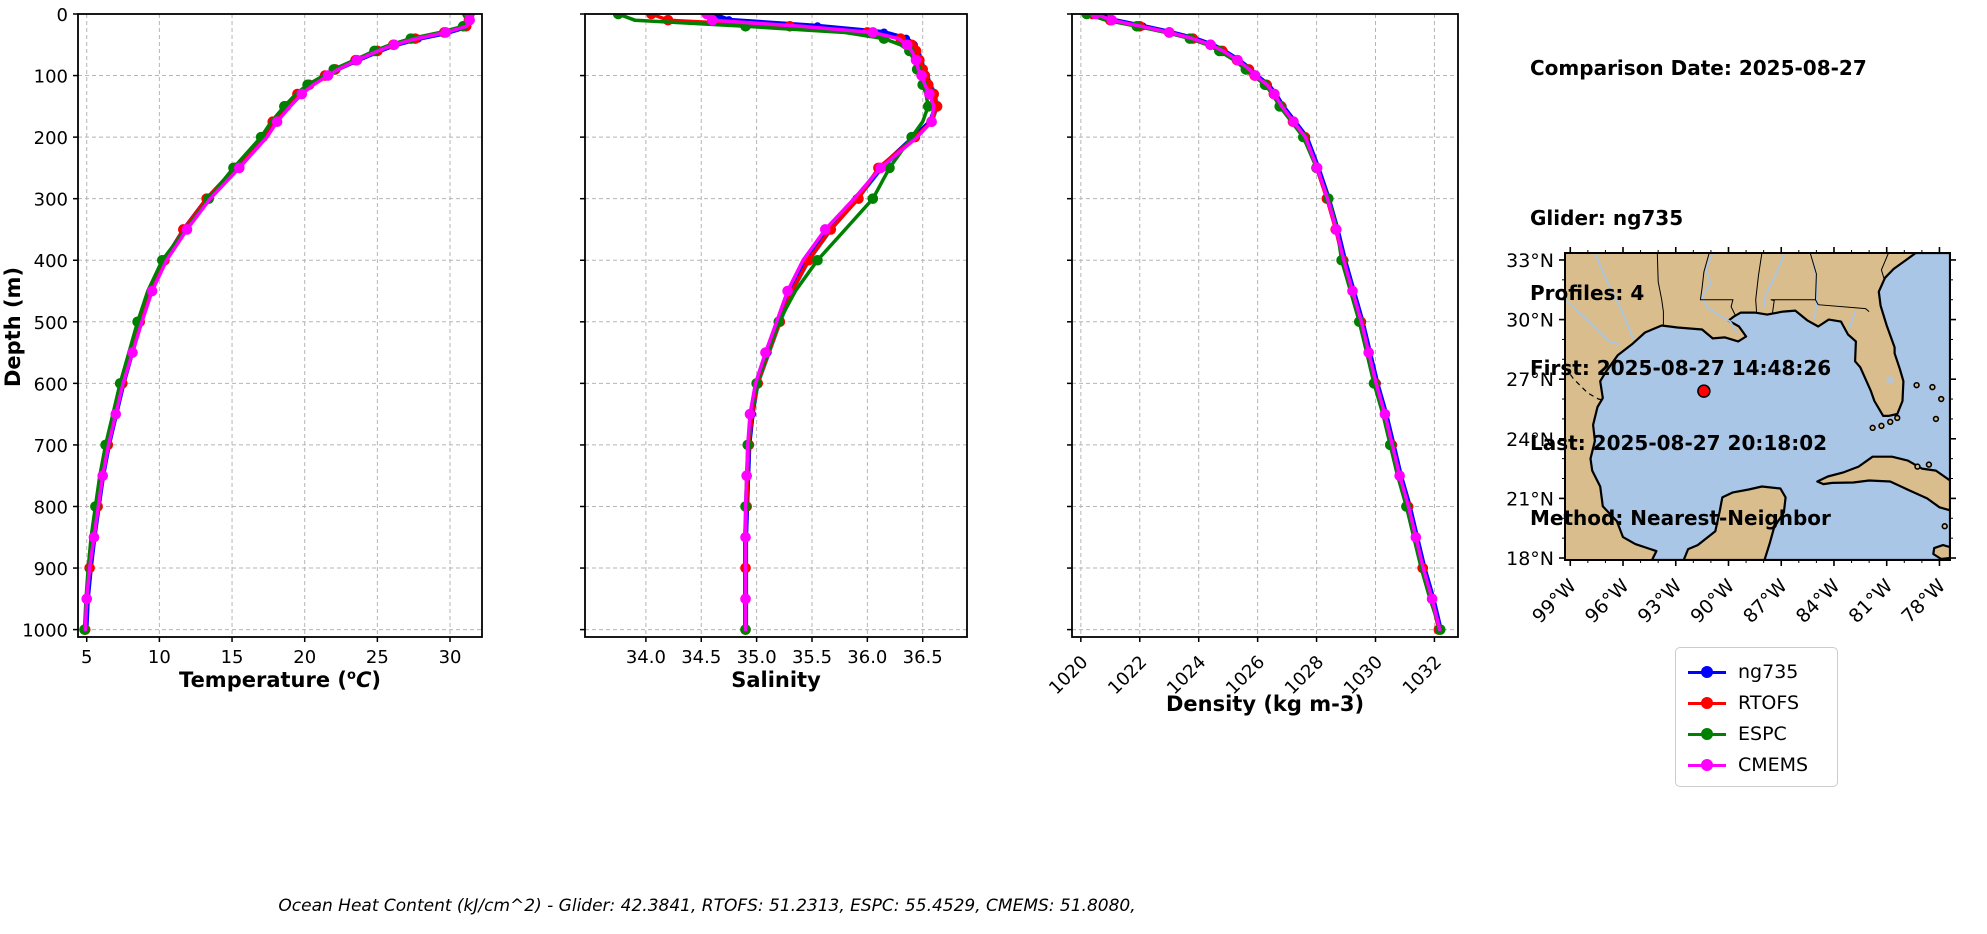  I want to click on map-lat-tick-label: 18°N, so click(1530, 559).